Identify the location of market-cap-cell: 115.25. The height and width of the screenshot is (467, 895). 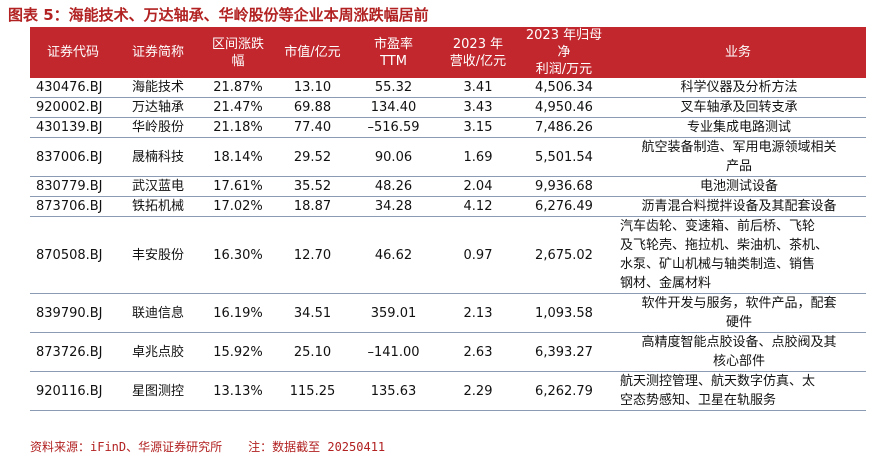
(312, 391).